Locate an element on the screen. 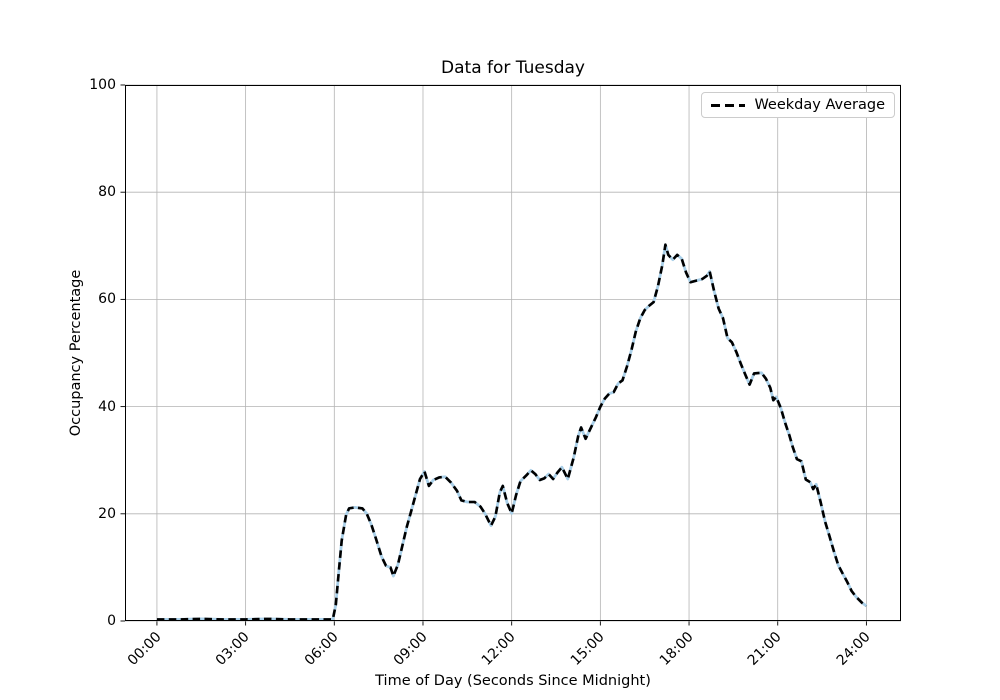  y-tick-label: 80 is located at coordinates (107, 192).